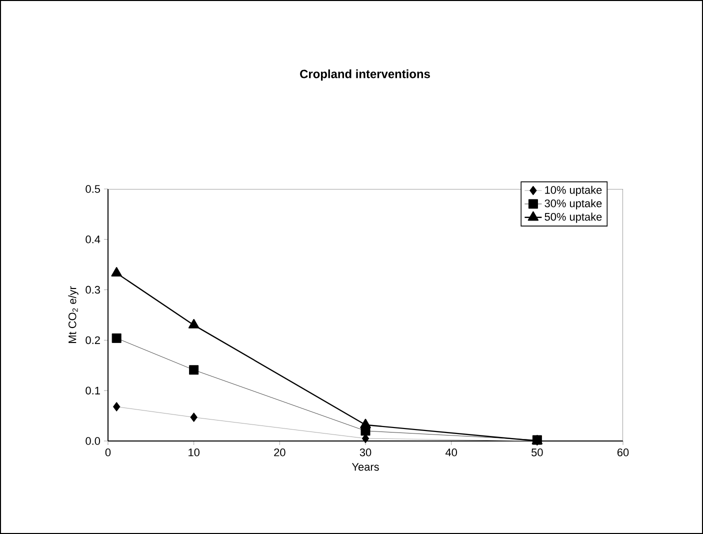 This screenshot has width=703, height=534. I want to click on x-tick-label: 20, so click(280, 452).